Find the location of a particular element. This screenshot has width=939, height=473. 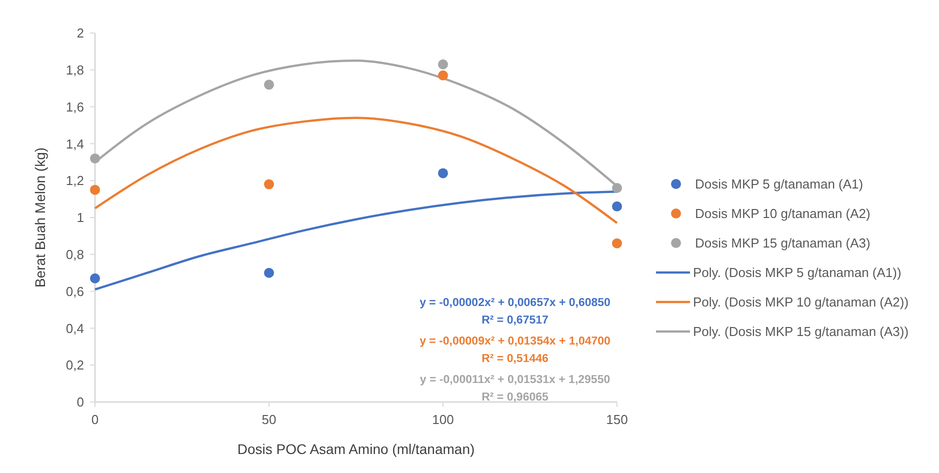

annotation: R² = 0,96065 is located at coordinates (516, 398).